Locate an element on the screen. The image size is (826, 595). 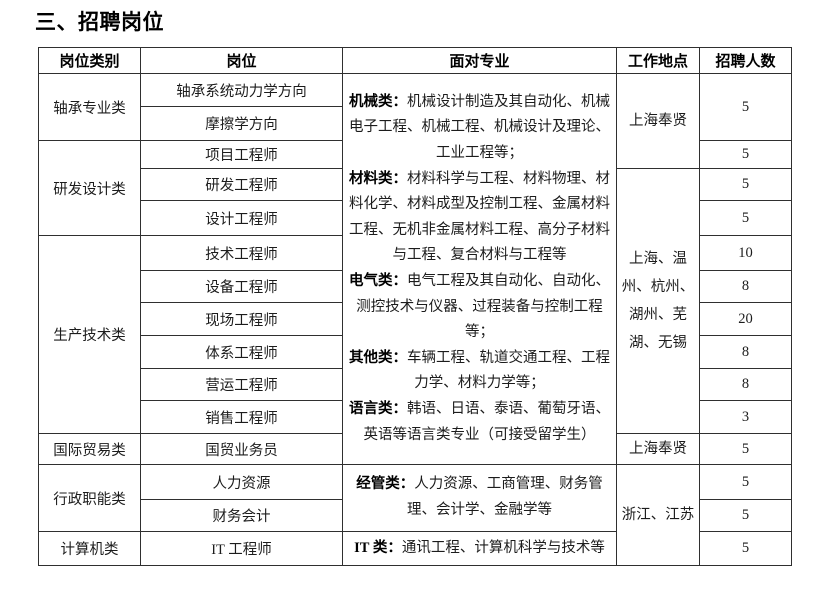
table-row: 设备工程师 8 is located at coordinates (415, 286).